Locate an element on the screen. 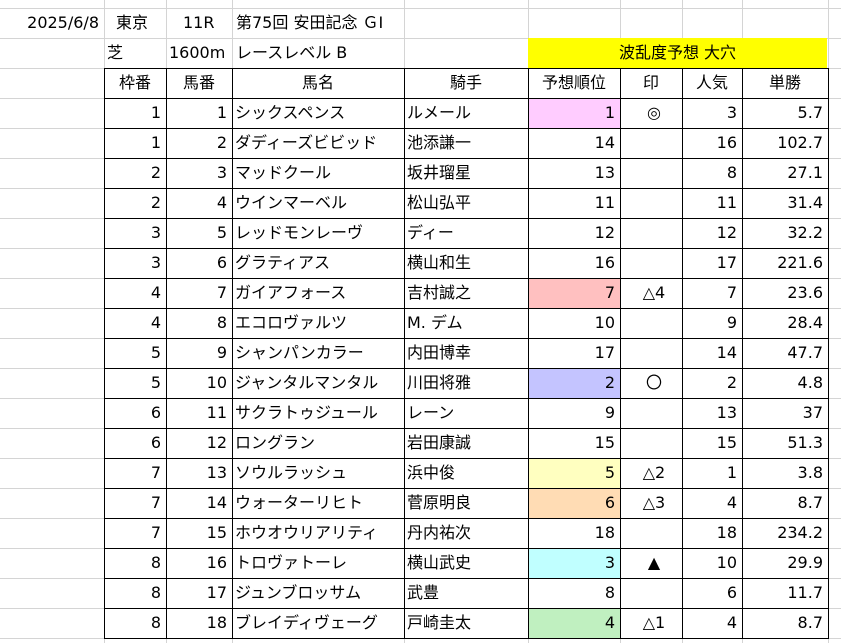 This screenshot has height=643, width=841. mark-cell: △1 is located at coordinates (654, 622).